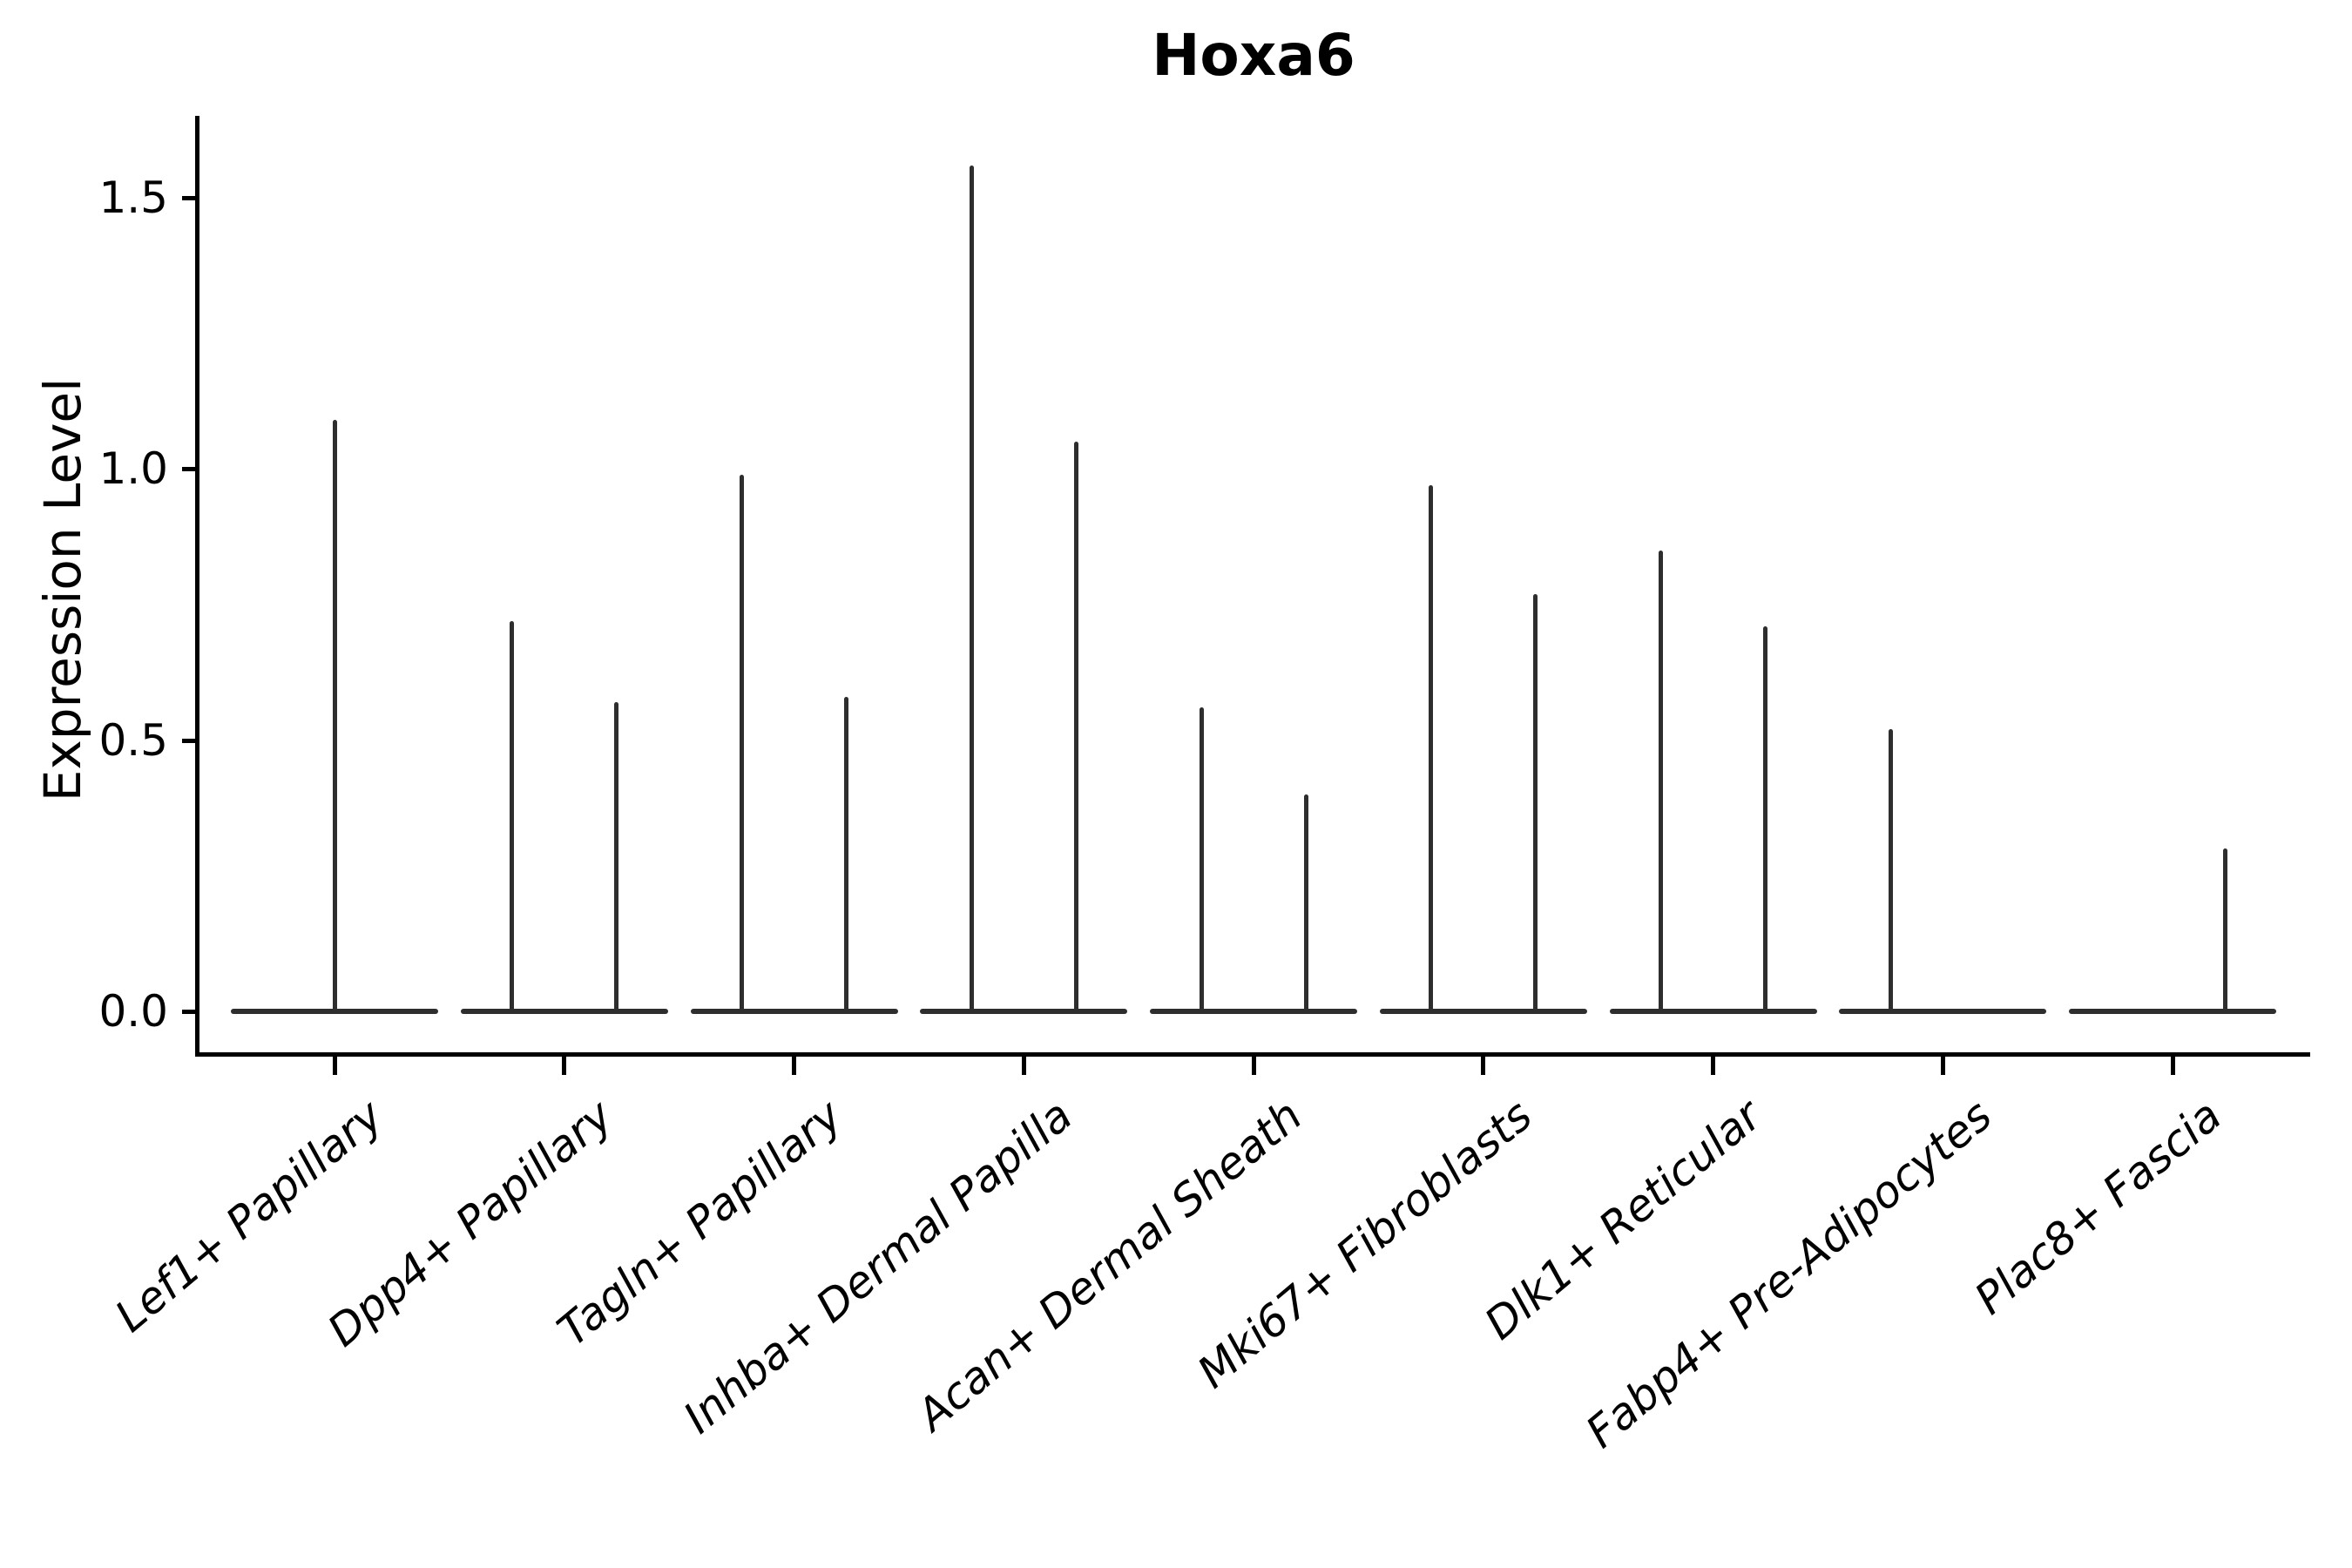  I want to click on x-tick-label: Plac8+ Fascia, so click(2097, 1207).